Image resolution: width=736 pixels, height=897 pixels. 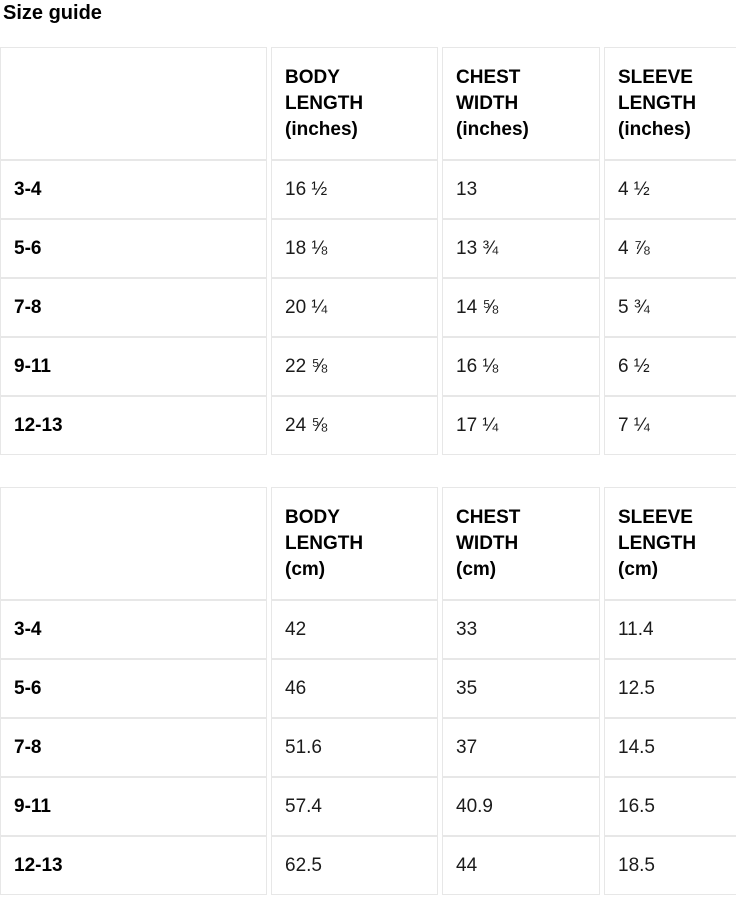 I want to click on table-row: 3-4 42 33 11.4, so click(x=368, y=629).